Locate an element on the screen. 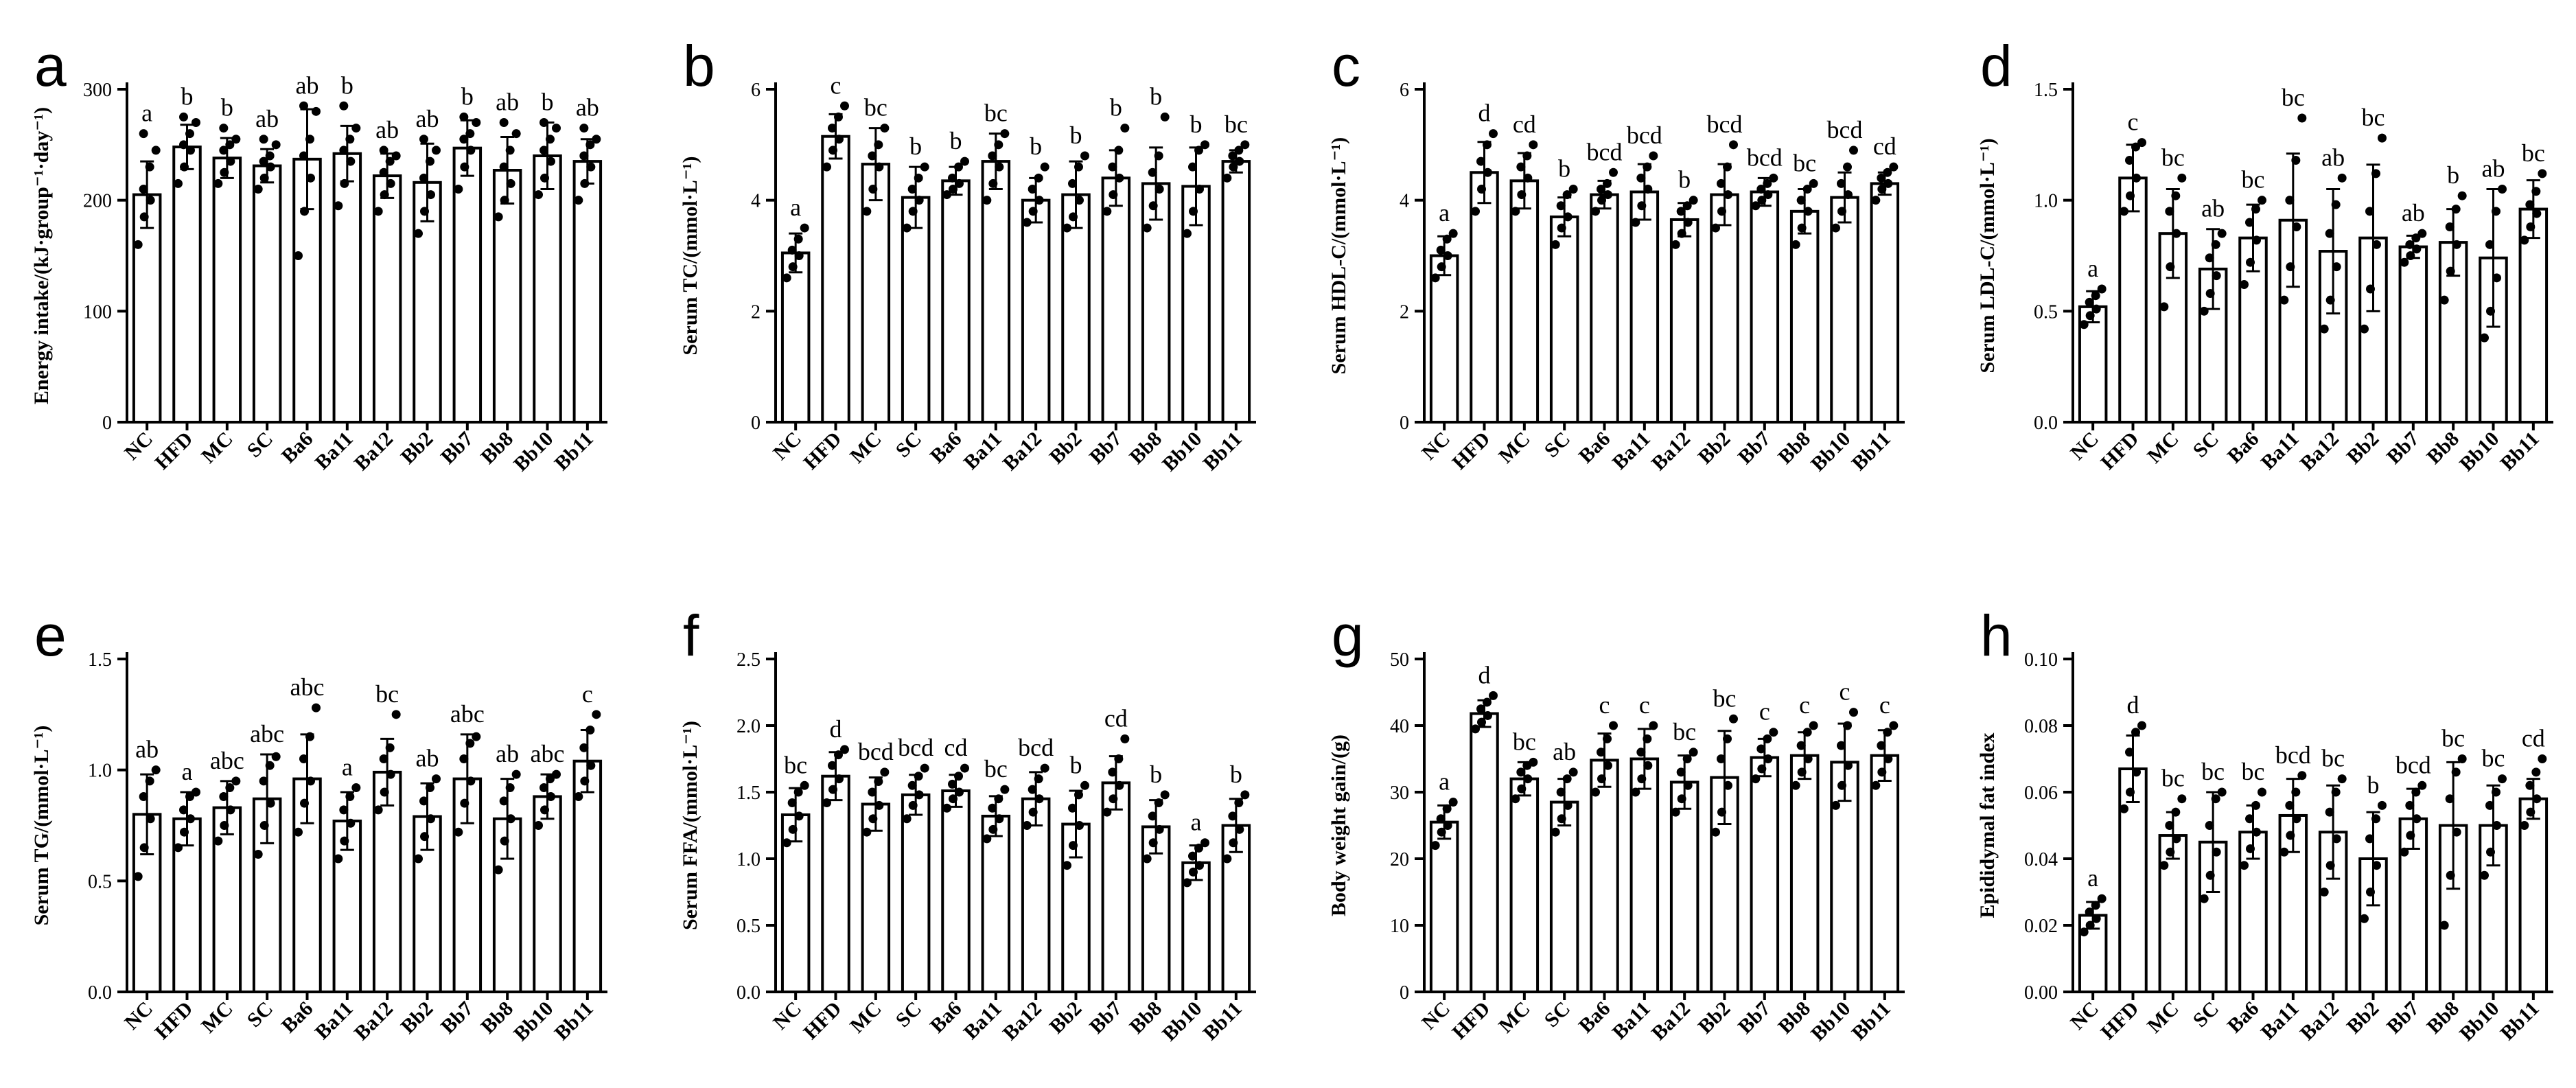 This screenshot has width=2576, height=1088. significance-letter: cd is located at coordinates (1524, 124).